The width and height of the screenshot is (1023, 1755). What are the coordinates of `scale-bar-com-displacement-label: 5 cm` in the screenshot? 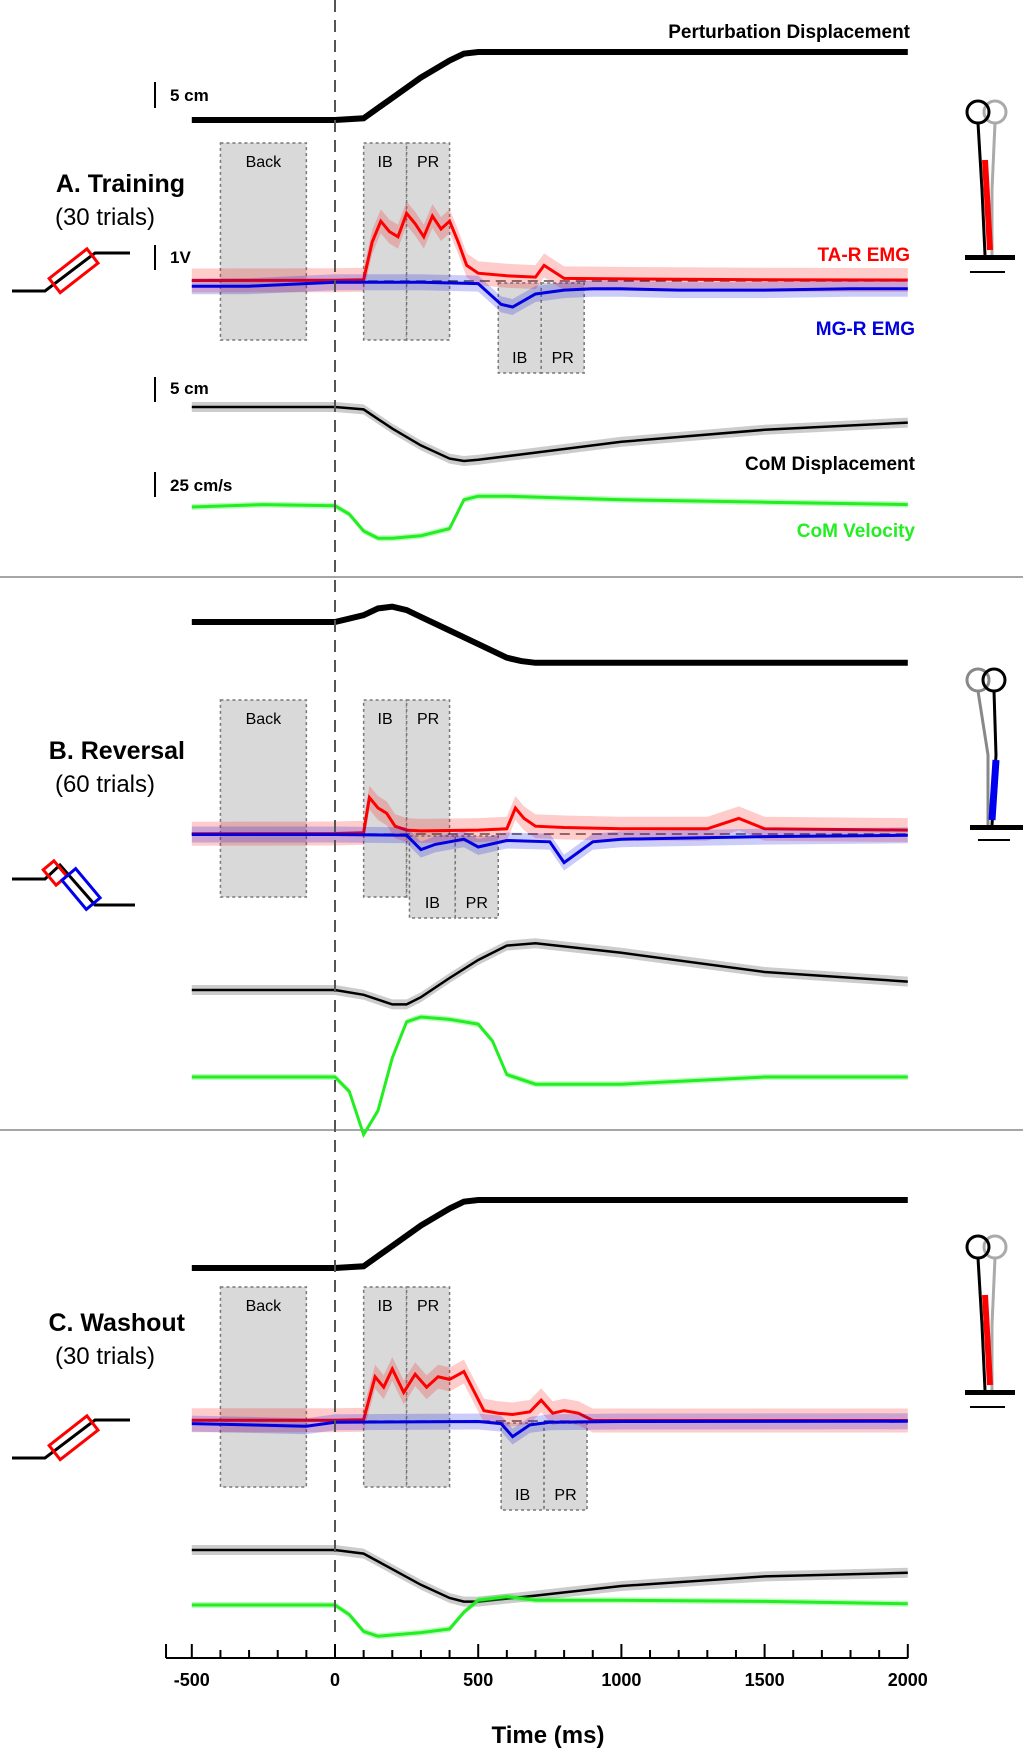 It's located at (189, 388).